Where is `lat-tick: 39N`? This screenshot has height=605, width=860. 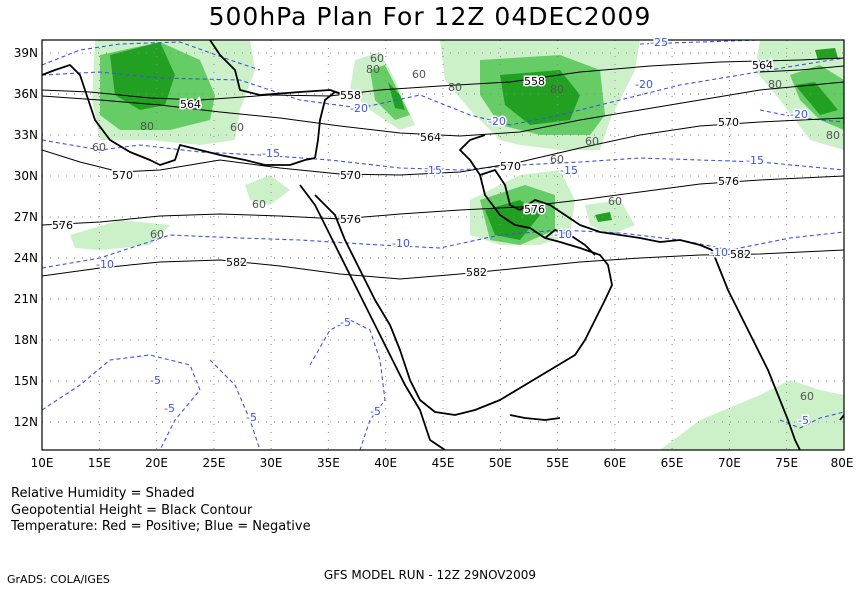 lat-tick: 39N is located at coordinates (26, 53).